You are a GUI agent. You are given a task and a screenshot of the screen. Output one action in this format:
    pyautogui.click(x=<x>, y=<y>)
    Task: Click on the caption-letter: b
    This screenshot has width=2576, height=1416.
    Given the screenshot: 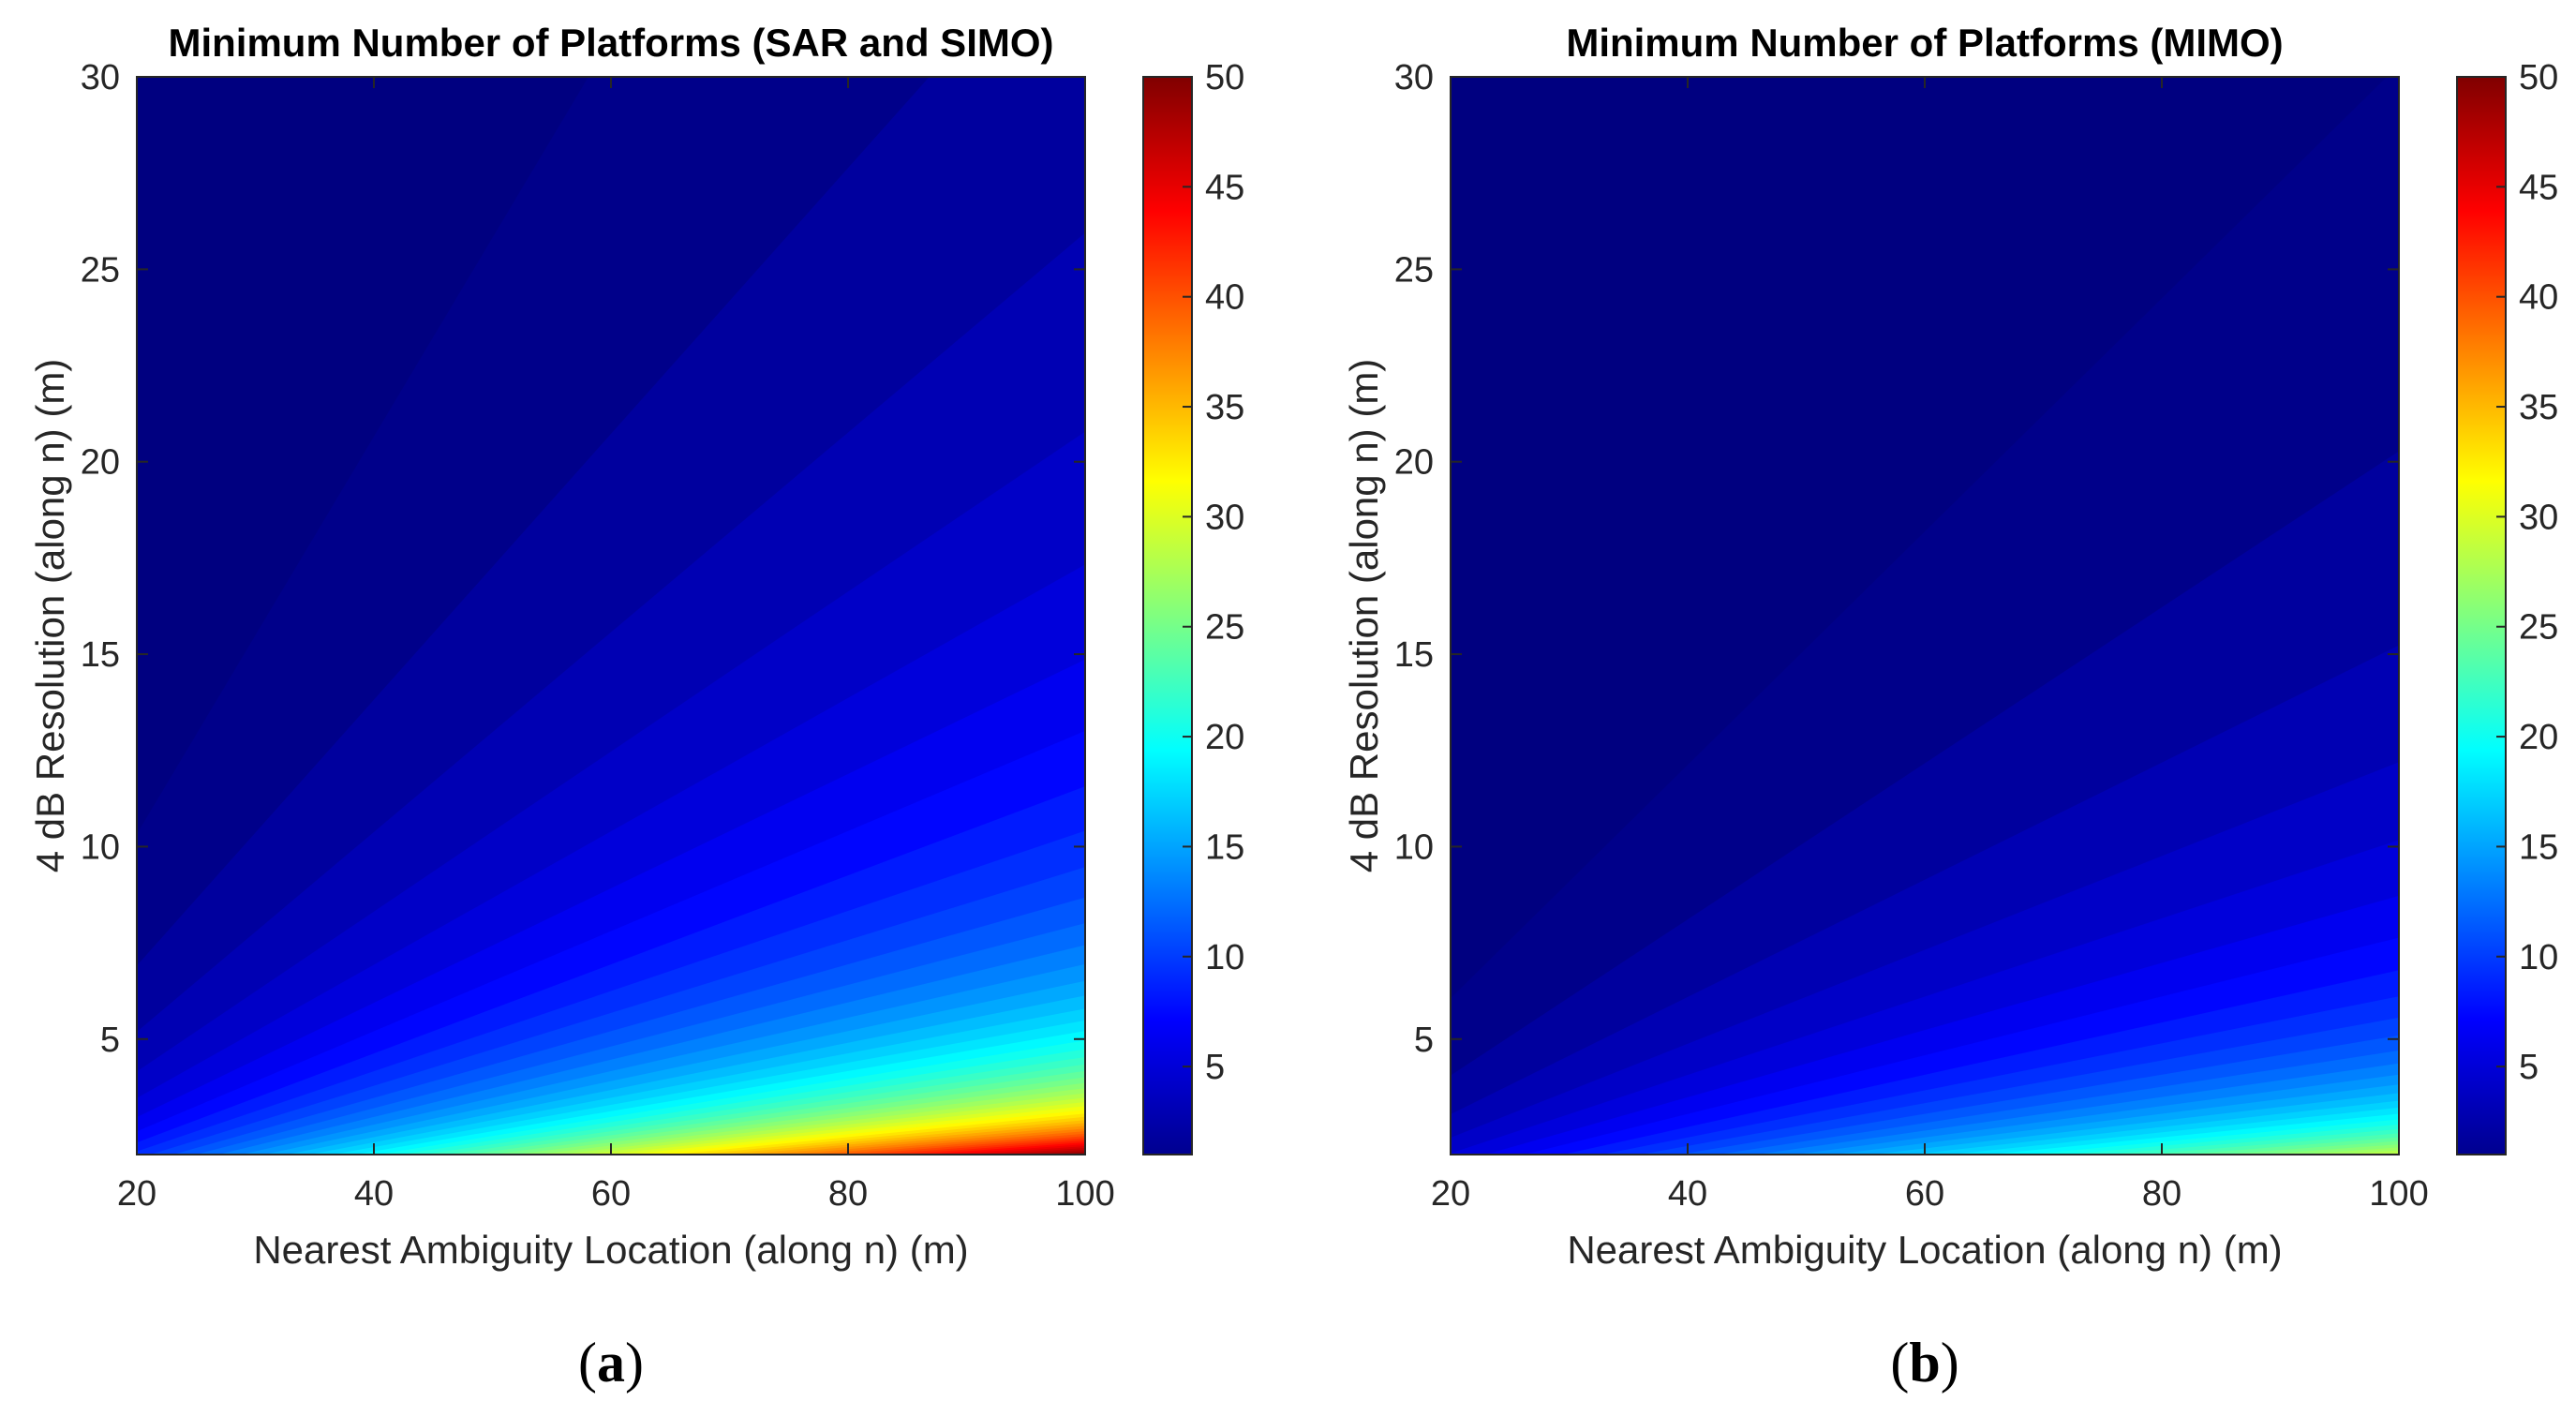 What is the action you would take?
    pyautogui.click(x=1924, y=1363)
    